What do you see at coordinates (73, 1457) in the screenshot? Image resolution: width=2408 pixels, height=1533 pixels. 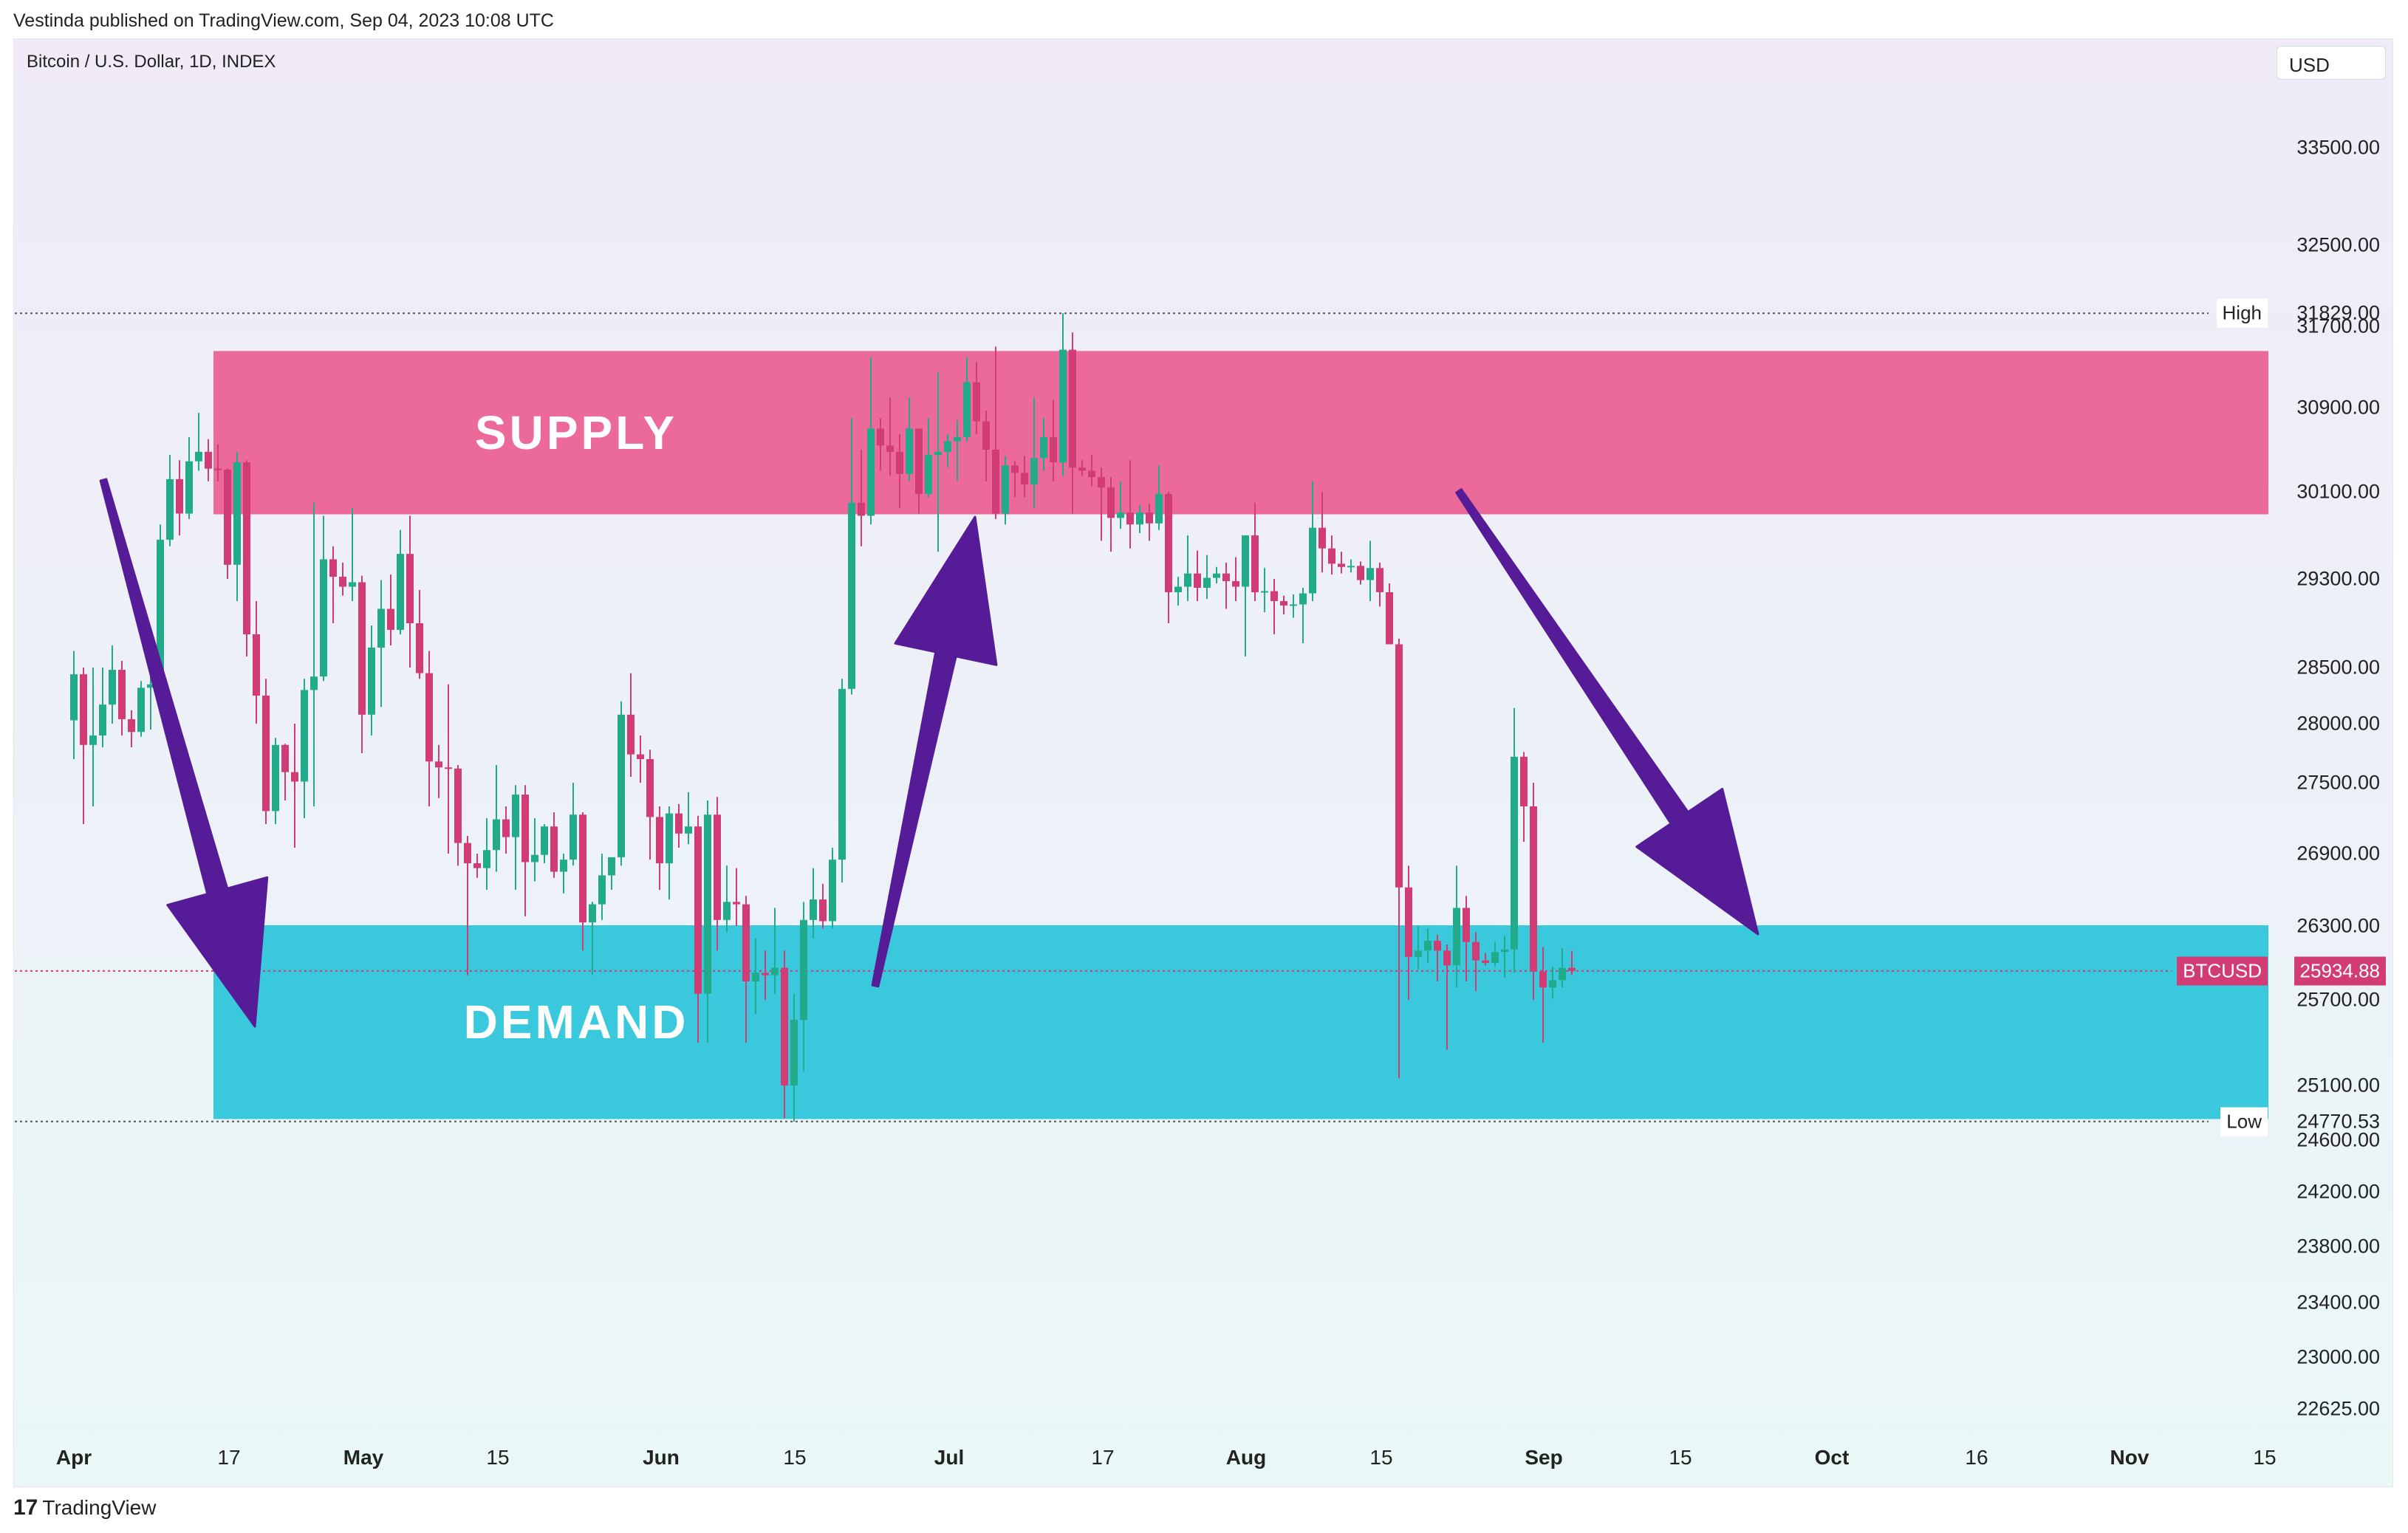 I see `time-tick-label: Apr` at bounding box center [73, 1457].